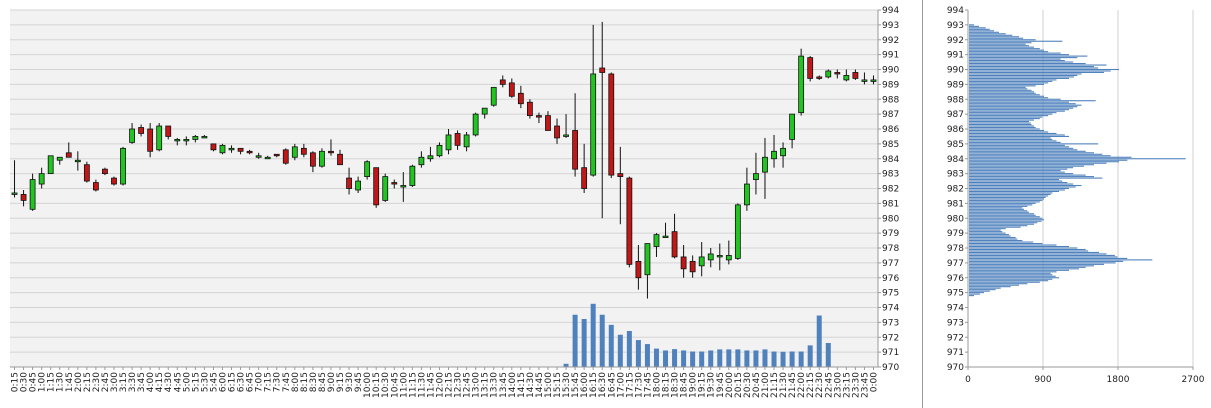  I want to click on profile-volume-axis: 0 900 1800 2700, so click(1085, 376).